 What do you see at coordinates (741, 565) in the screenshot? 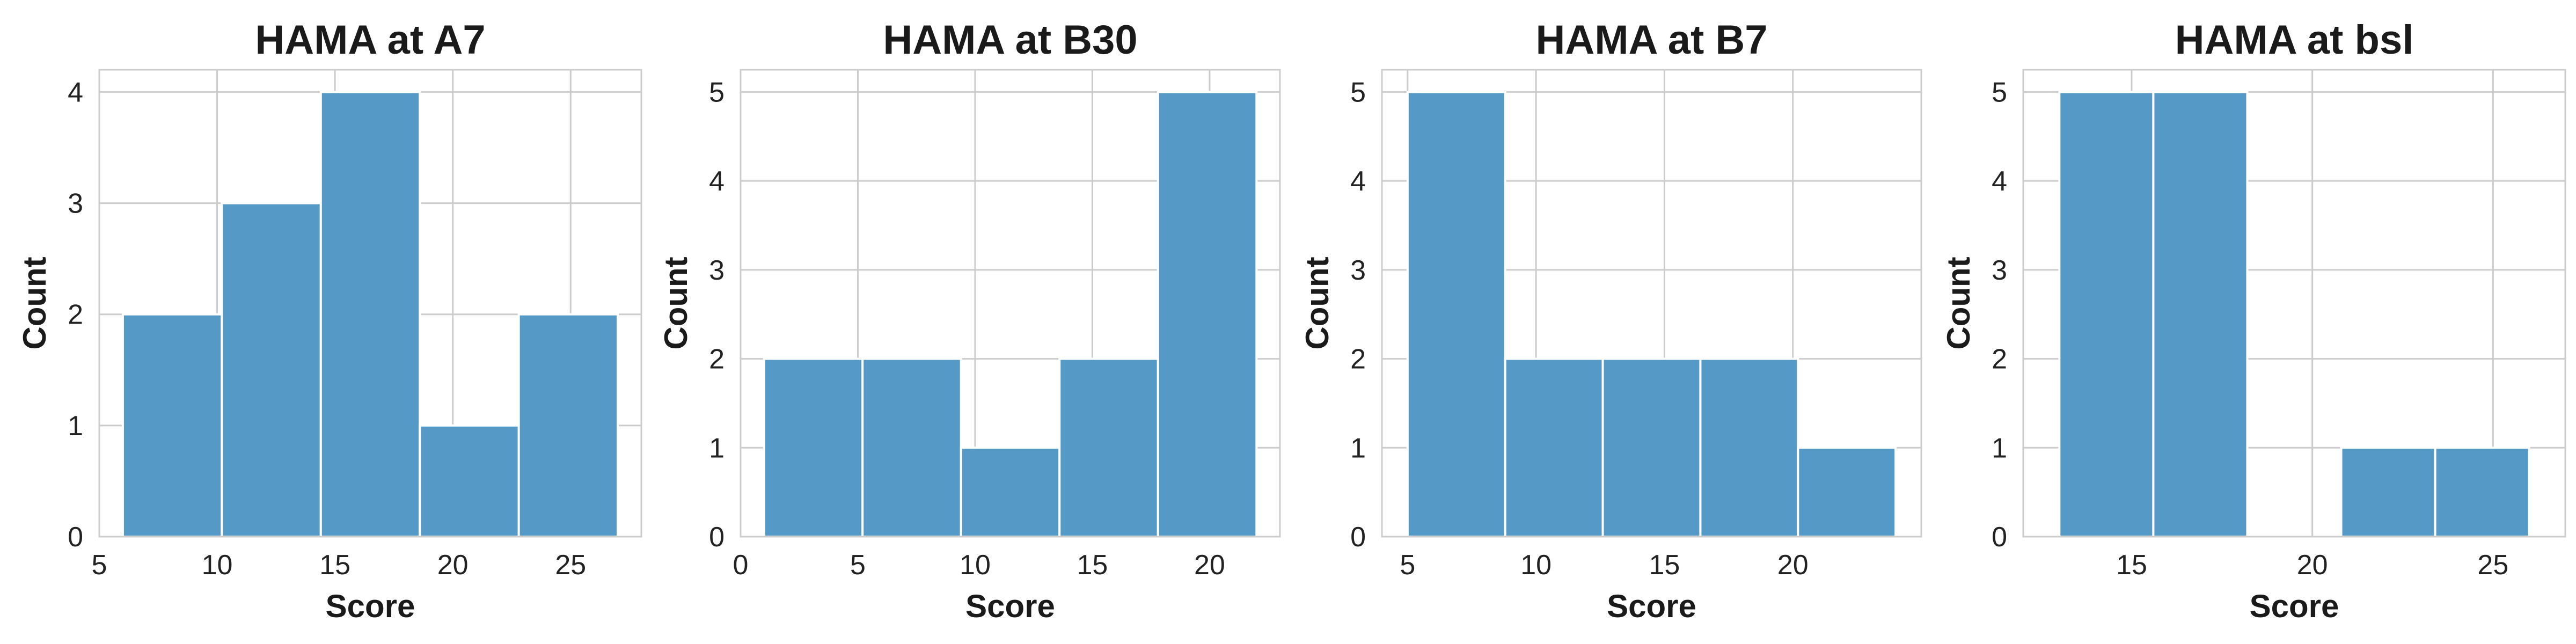
I see `x-tick-label: 0` at bounding box center [741, 565].